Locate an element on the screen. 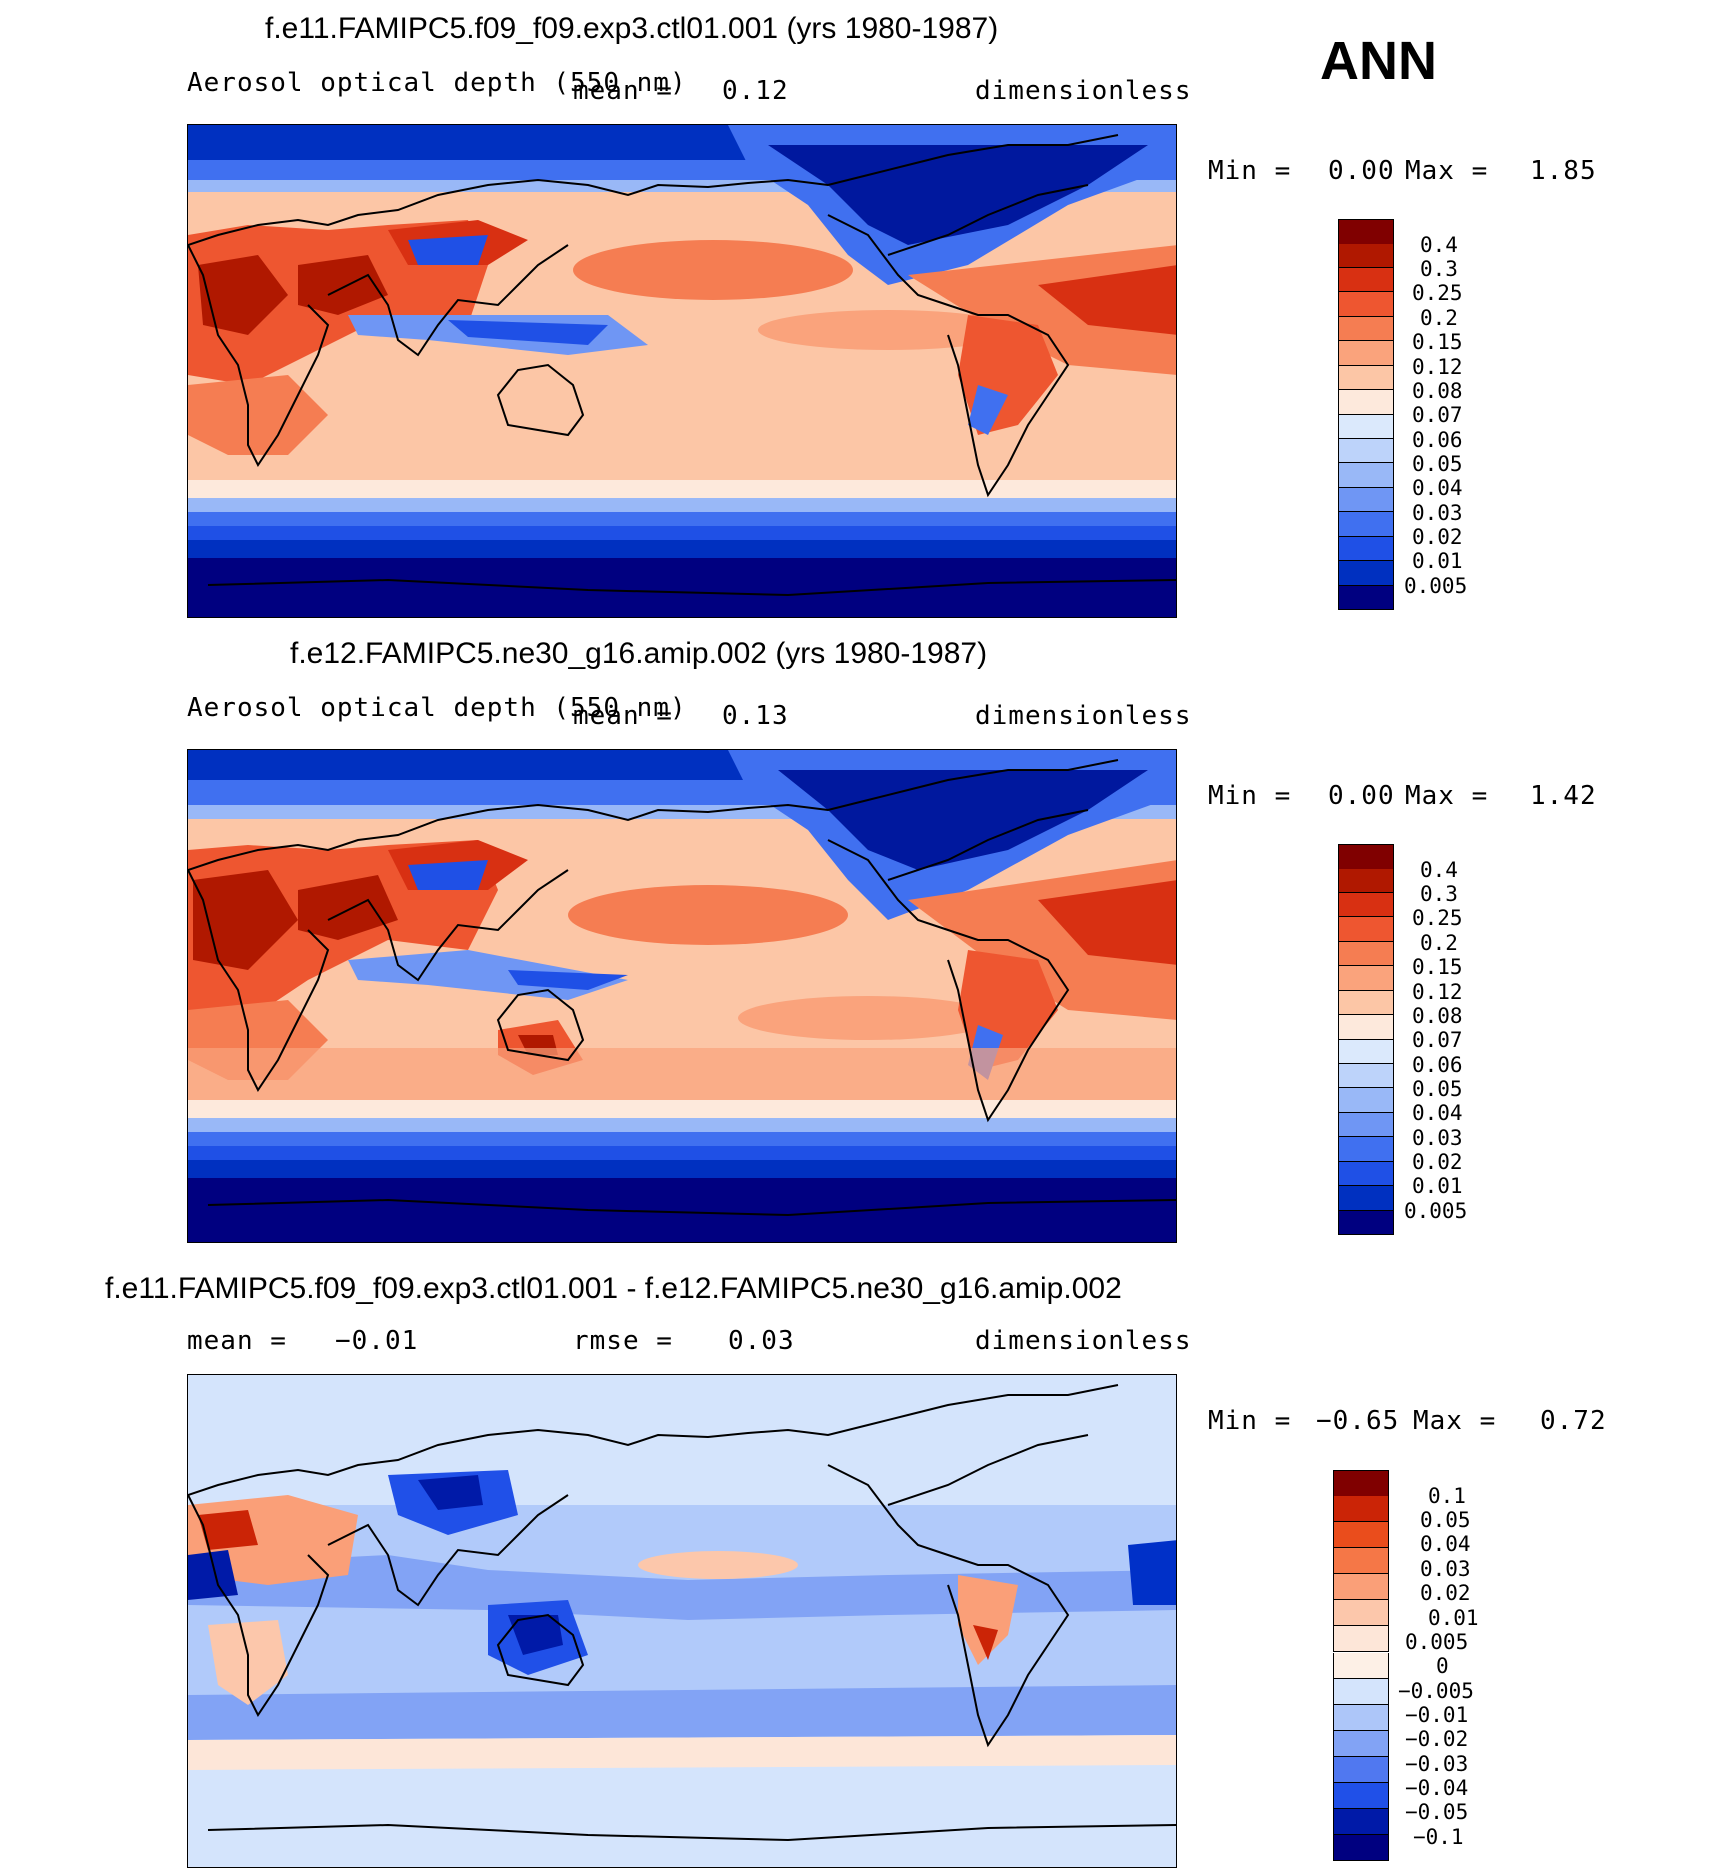 The width and height of the screenshot is (1710, 1874). cb1-tick: 0.005 is located at coordinates (1436, 586).